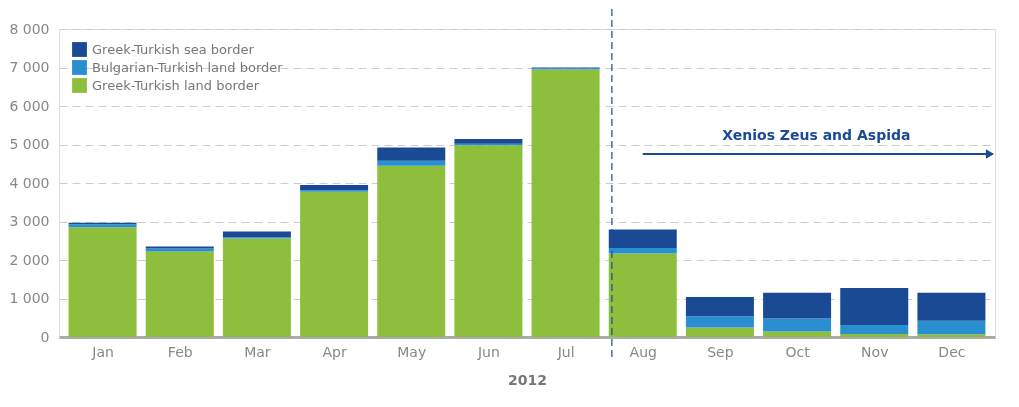 This screenshot has width=1019, height=407. Describe the element at coordinates (875, 351) in the screenshot. I see `x-tick-label: Nov` at that location.